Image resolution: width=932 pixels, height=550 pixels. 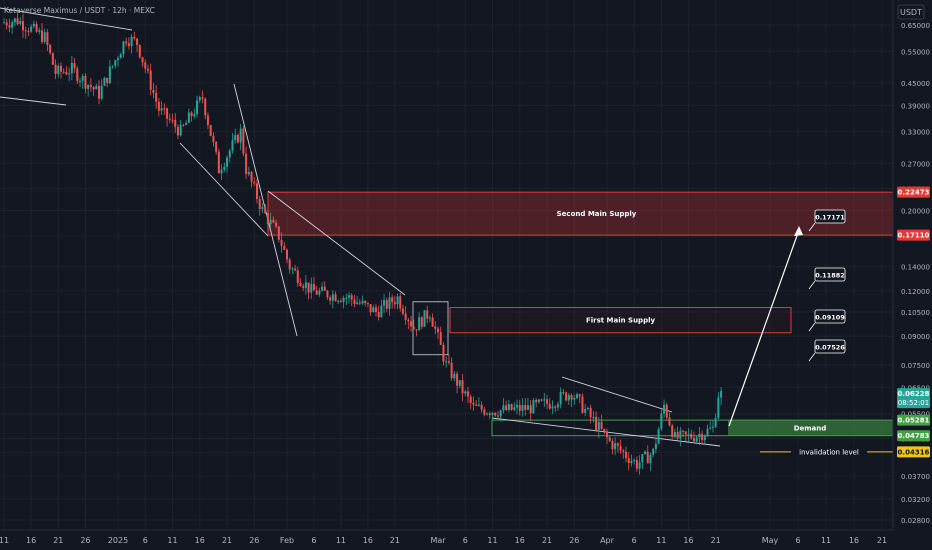 I want to click on price-tag-demand, so click(x=913, y=436).